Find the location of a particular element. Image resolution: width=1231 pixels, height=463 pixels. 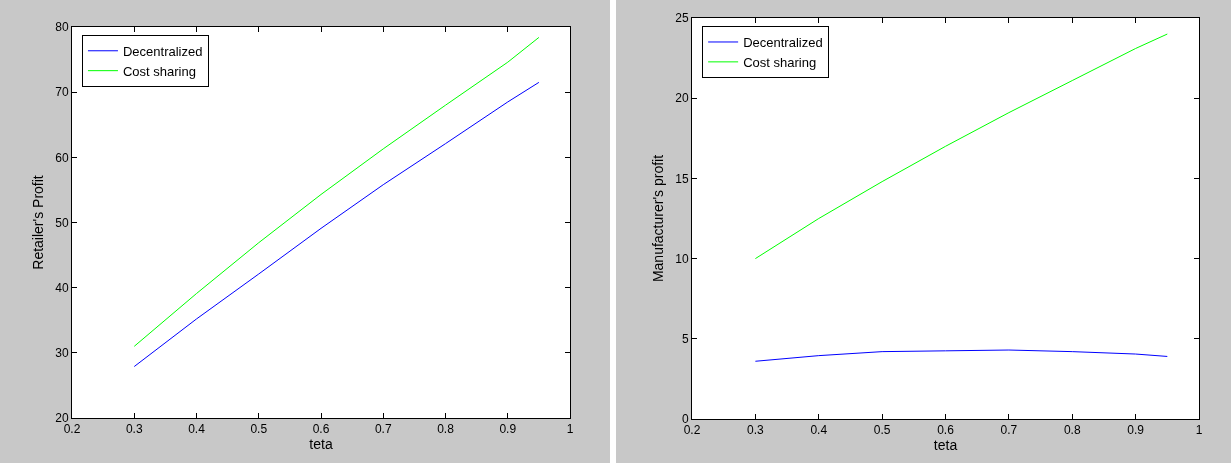

y-tick-label: 10 is located at coordinates (682, 258).